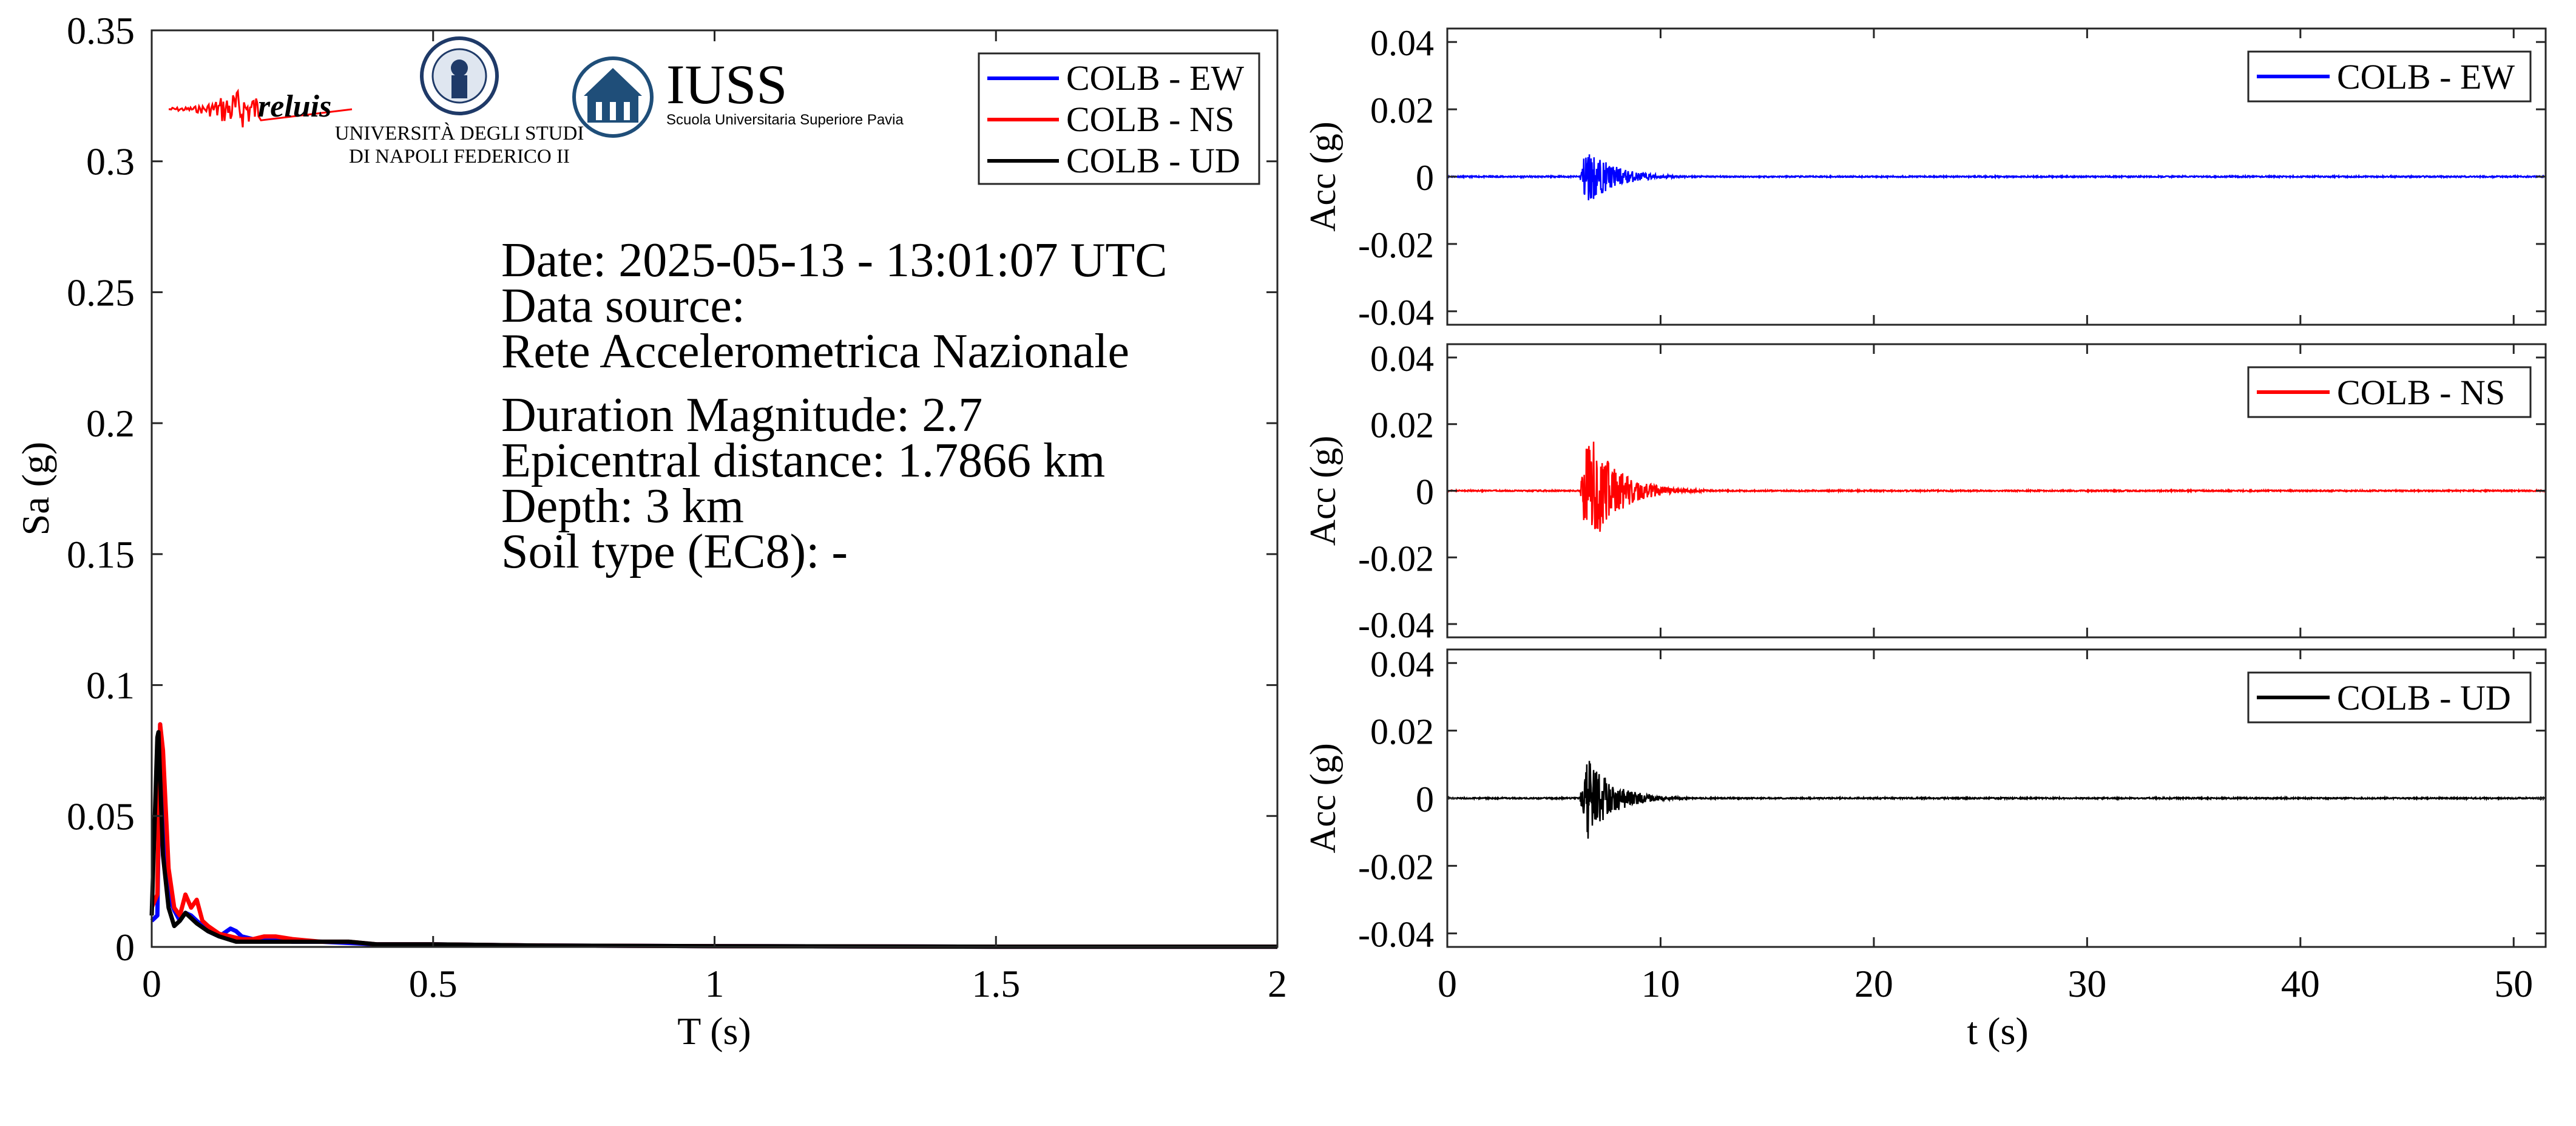  I want to click on spectrum-ytick-label: 0.15, so click(101, 554).